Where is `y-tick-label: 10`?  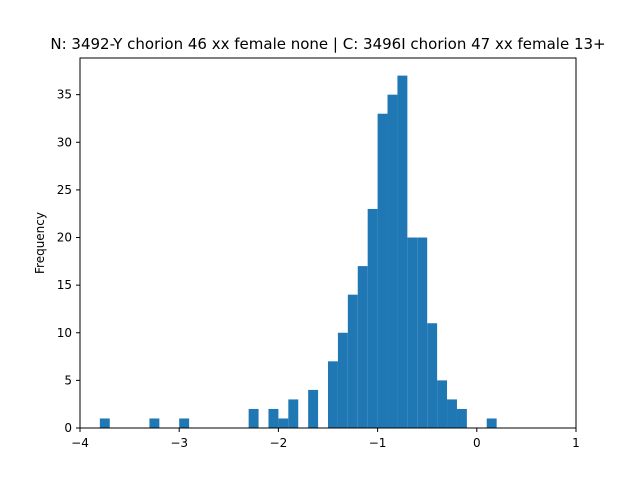
y-tick-label: 10 is located at coordinates (64, 333).